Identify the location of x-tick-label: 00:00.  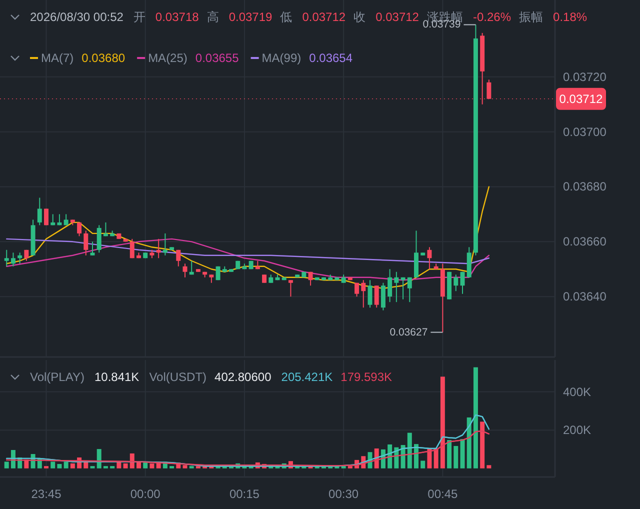
(145, 494).